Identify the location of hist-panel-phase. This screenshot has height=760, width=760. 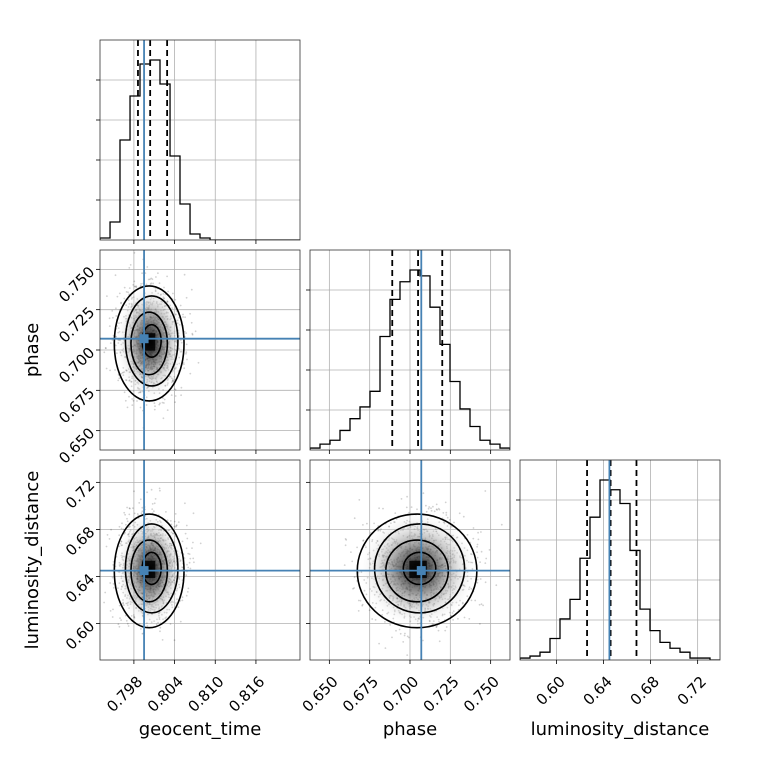
(408, 351).